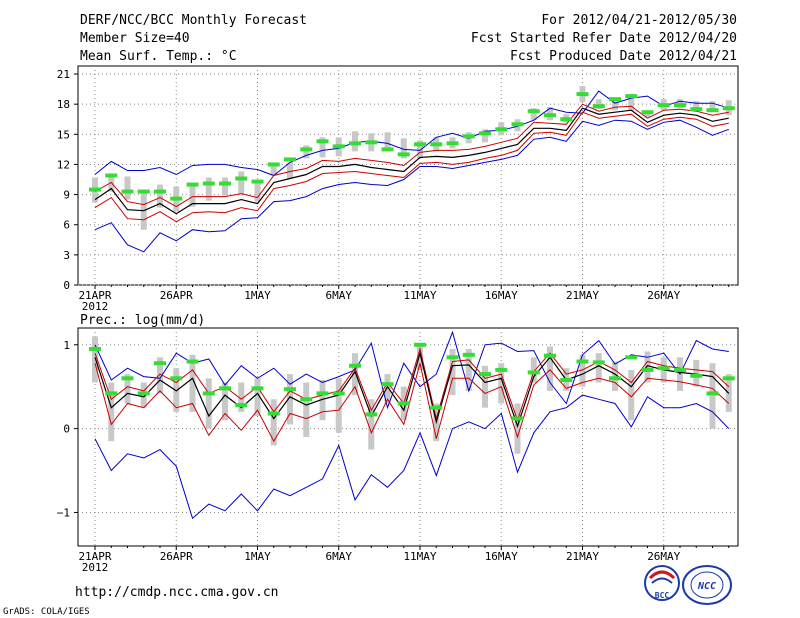 The image size is (800, 618). Describe the element at coordinates (623, 56) in the screenshot. I see `forecast-produced-date: Fcst Produced Date 2012/04/21` at that location.